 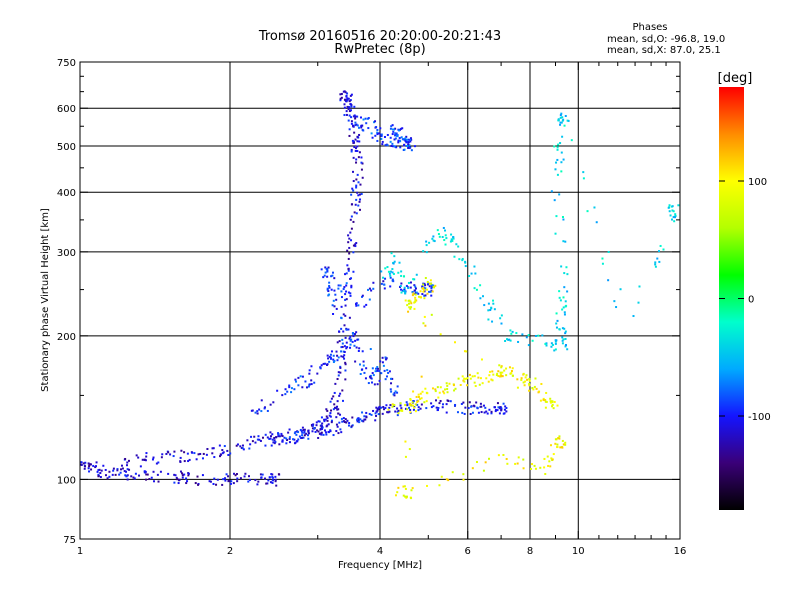 What do you see at coordinates (66, 147) in the screenshot?
I see `y-tick-label: 500` at bounding box center [66, 147].